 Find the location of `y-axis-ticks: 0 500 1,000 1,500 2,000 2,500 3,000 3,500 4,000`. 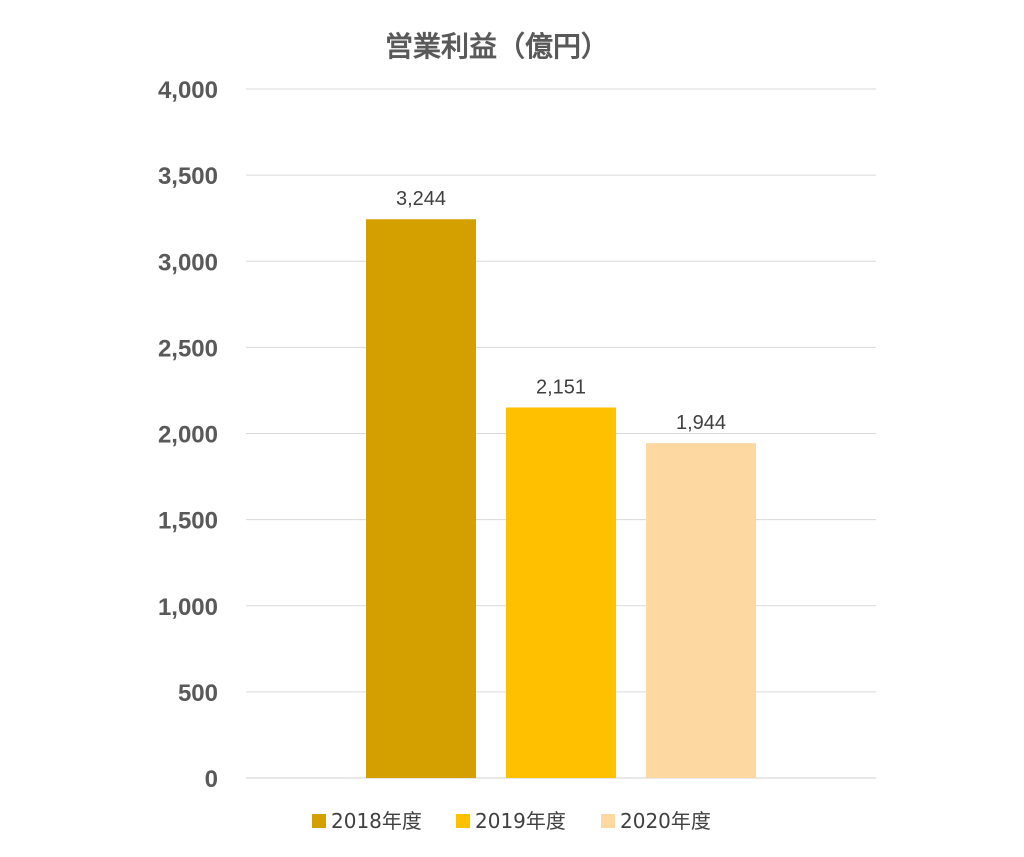

y-axis-ticks: 0 500 1,000 1,500 2,000 2,500 3,000 3,500 4,000 is located at coordinates (188, 435).